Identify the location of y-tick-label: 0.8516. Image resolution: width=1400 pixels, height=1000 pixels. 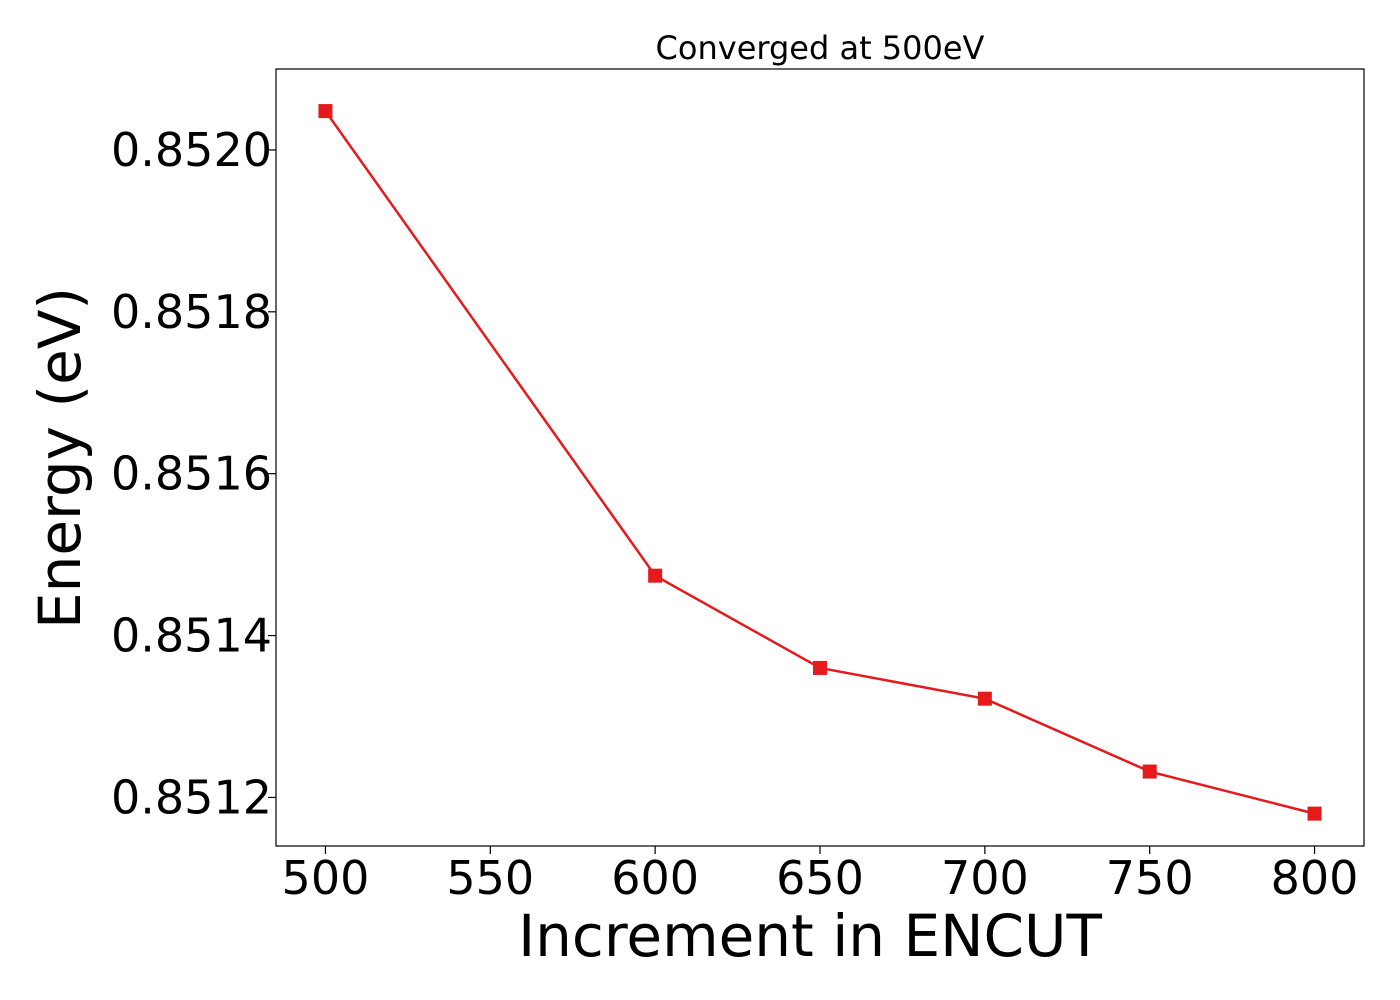
(191, 474).